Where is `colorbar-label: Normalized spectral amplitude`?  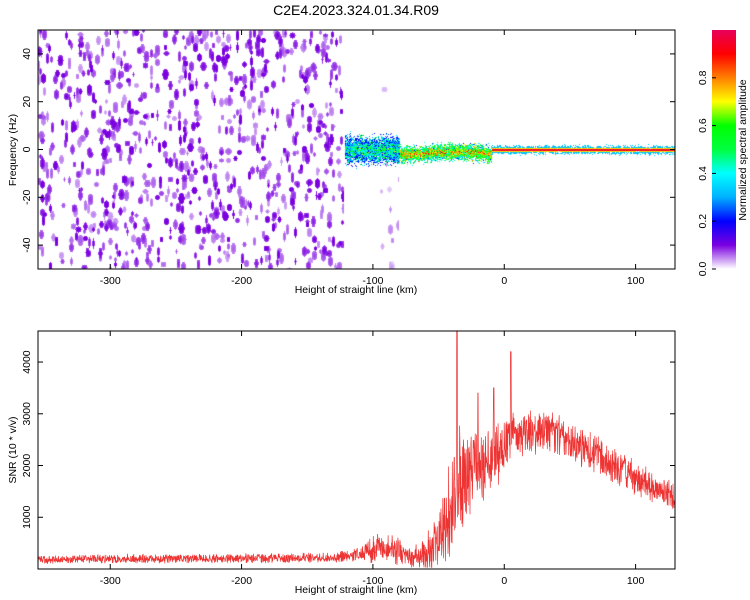 colorbar-label: Normalized spectral amplitude is located at coordinates (743, 149).